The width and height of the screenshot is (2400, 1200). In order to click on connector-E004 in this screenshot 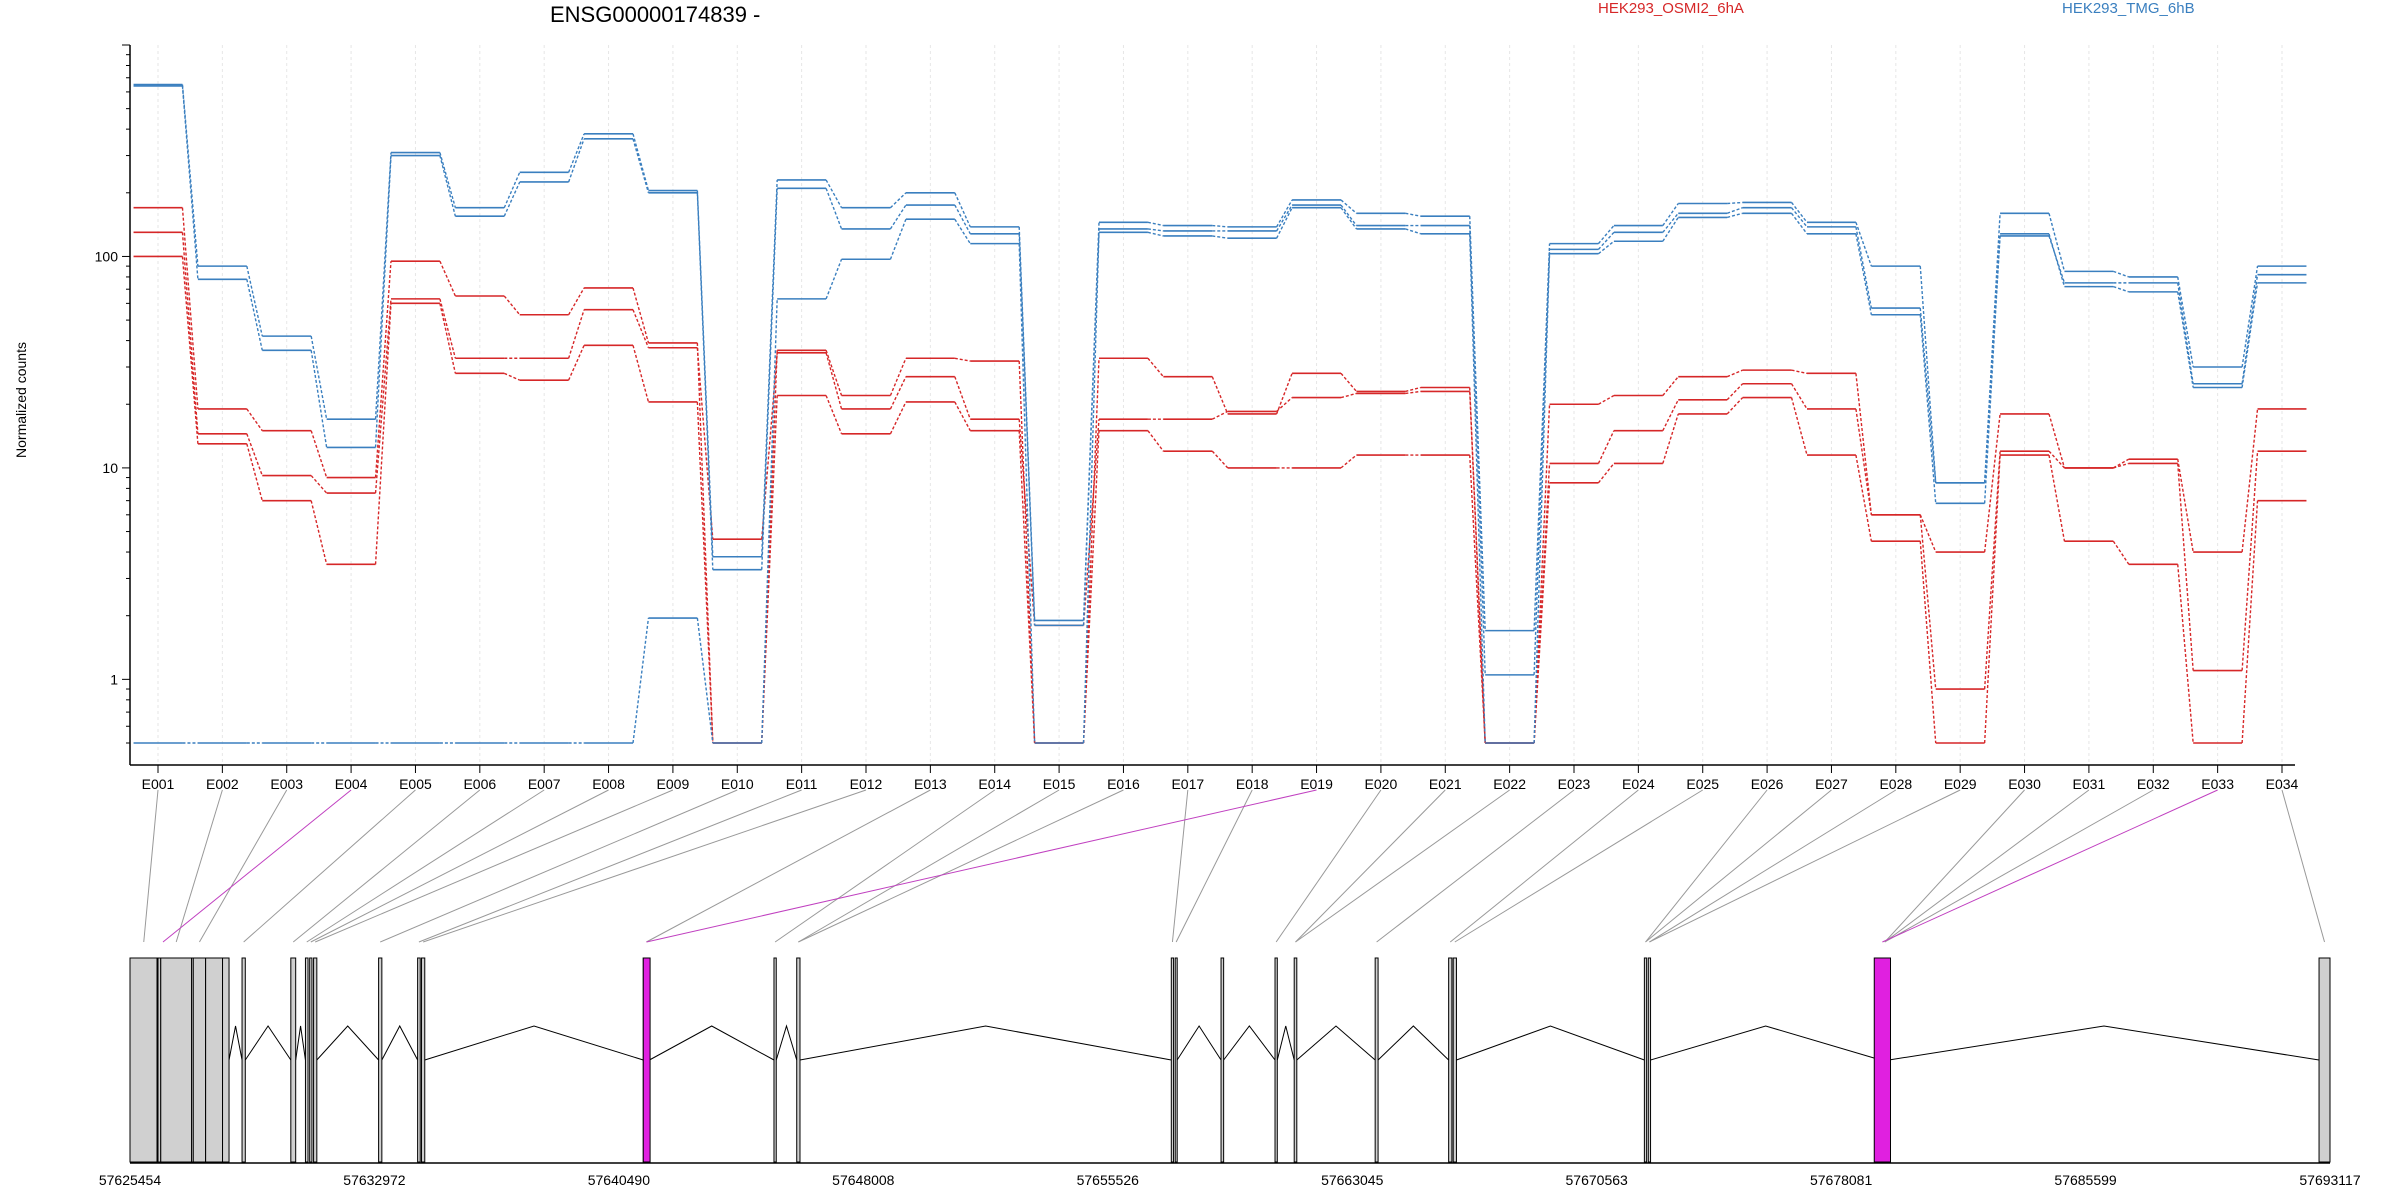, I will do `click(257, 866)`.